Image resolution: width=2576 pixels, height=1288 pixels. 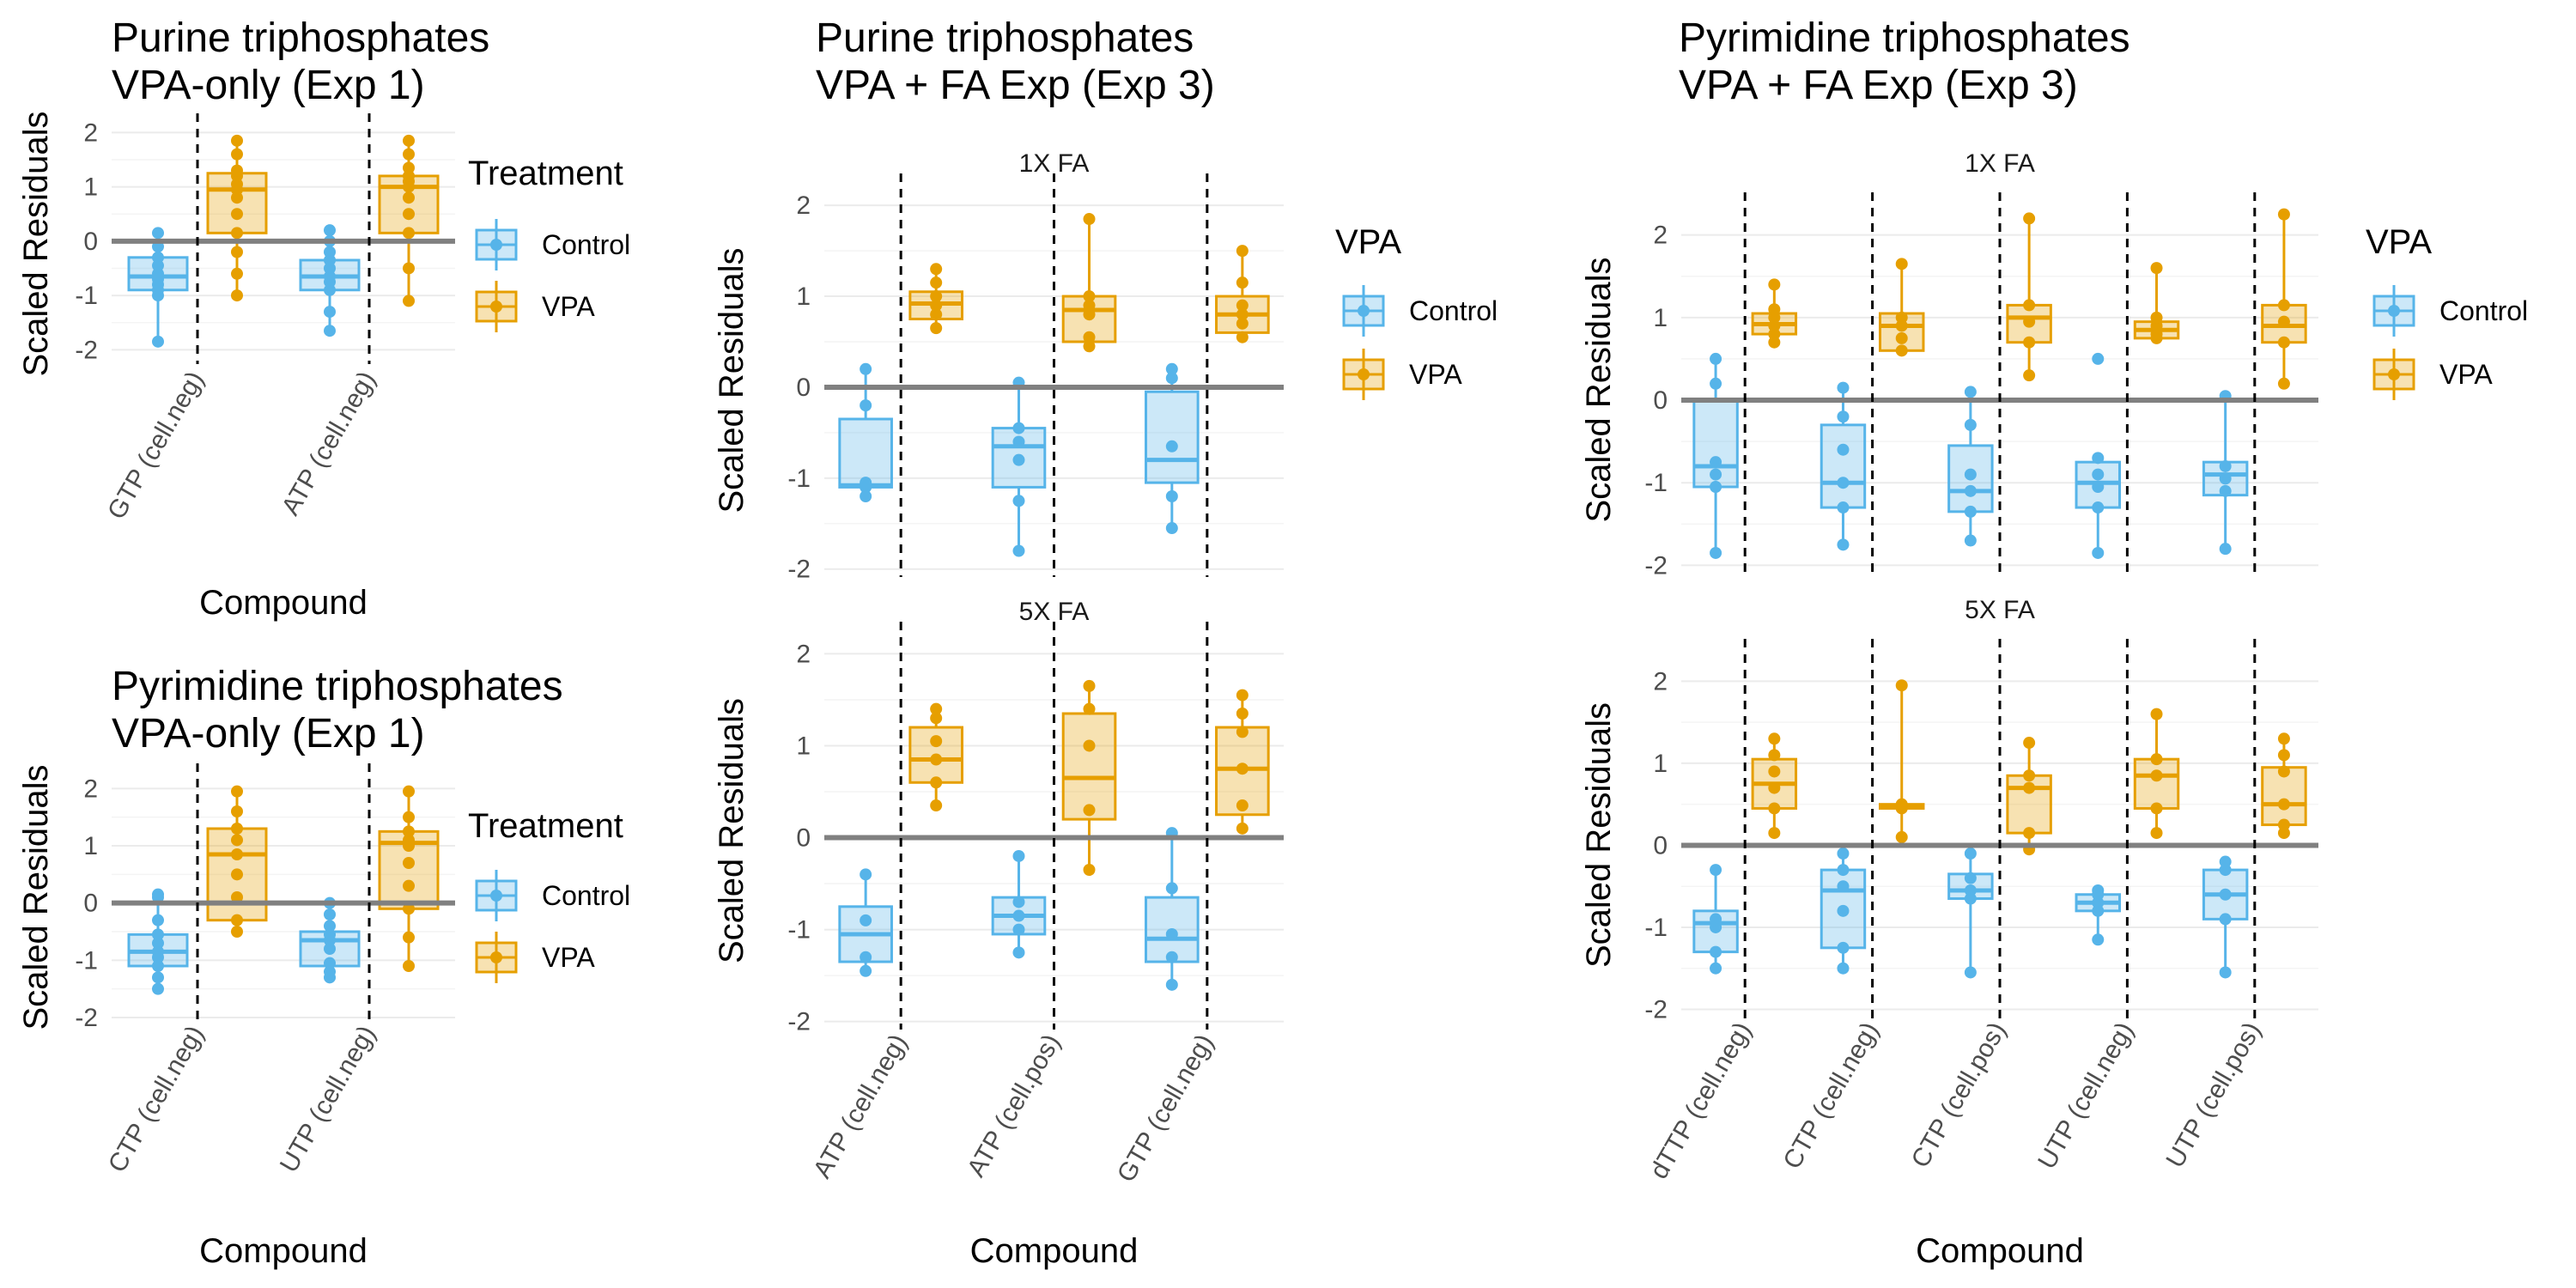 What do you see at coordinates (1436, 375) in the screenshot?
I see `legend-label: VPA` at bounding box center [1436, 375].